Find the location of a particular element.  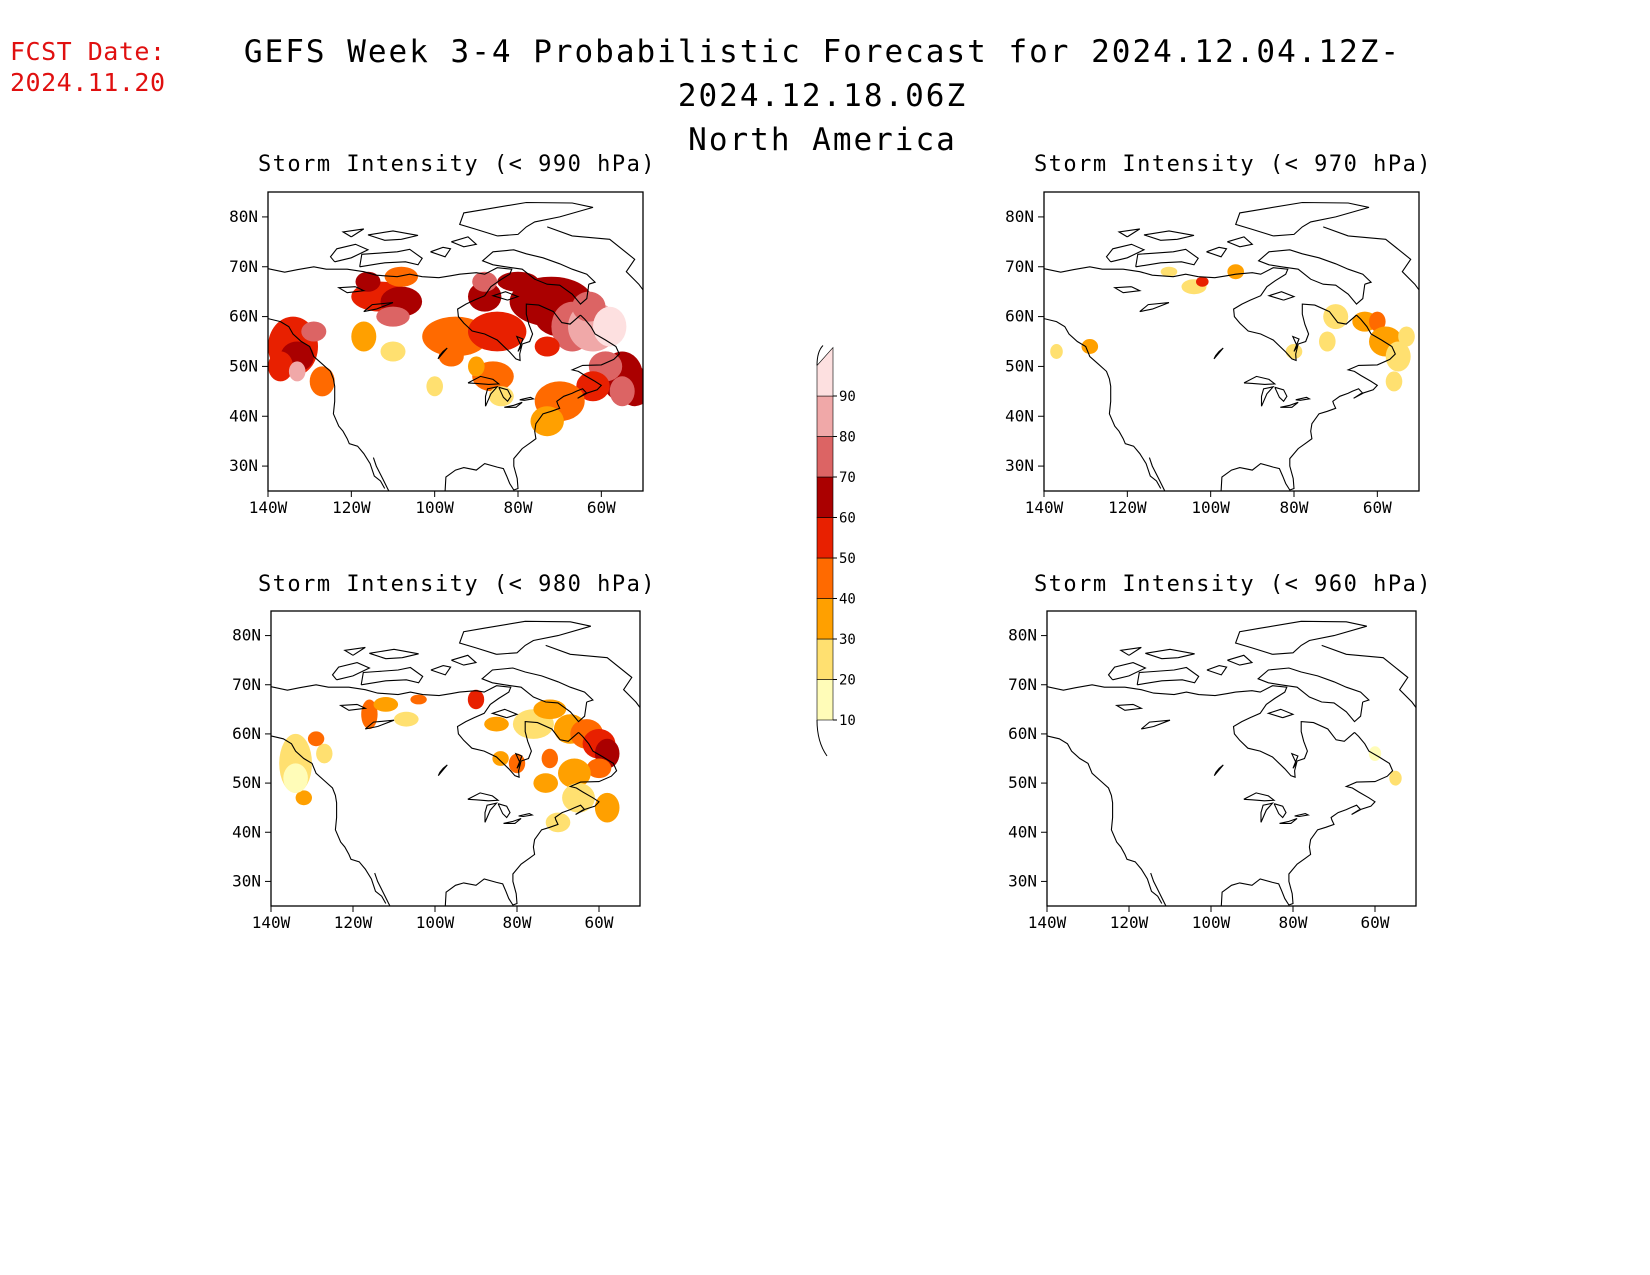

map-panel-970: 80N 70N 60N 50N 40N 30N 140W 120W 100W 80W 60W is located at coordinates (1212, 354).